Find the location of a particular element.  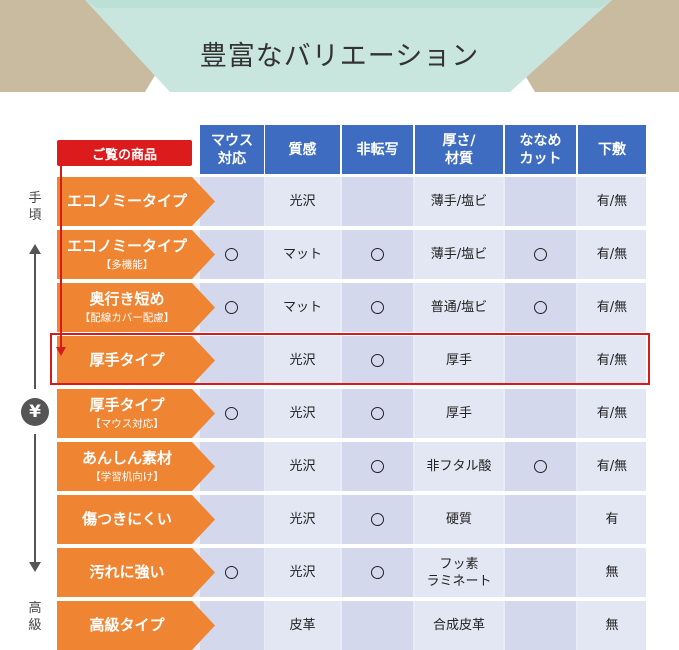

row-label: 傷つきにくい is located at coordinates (127, 519).